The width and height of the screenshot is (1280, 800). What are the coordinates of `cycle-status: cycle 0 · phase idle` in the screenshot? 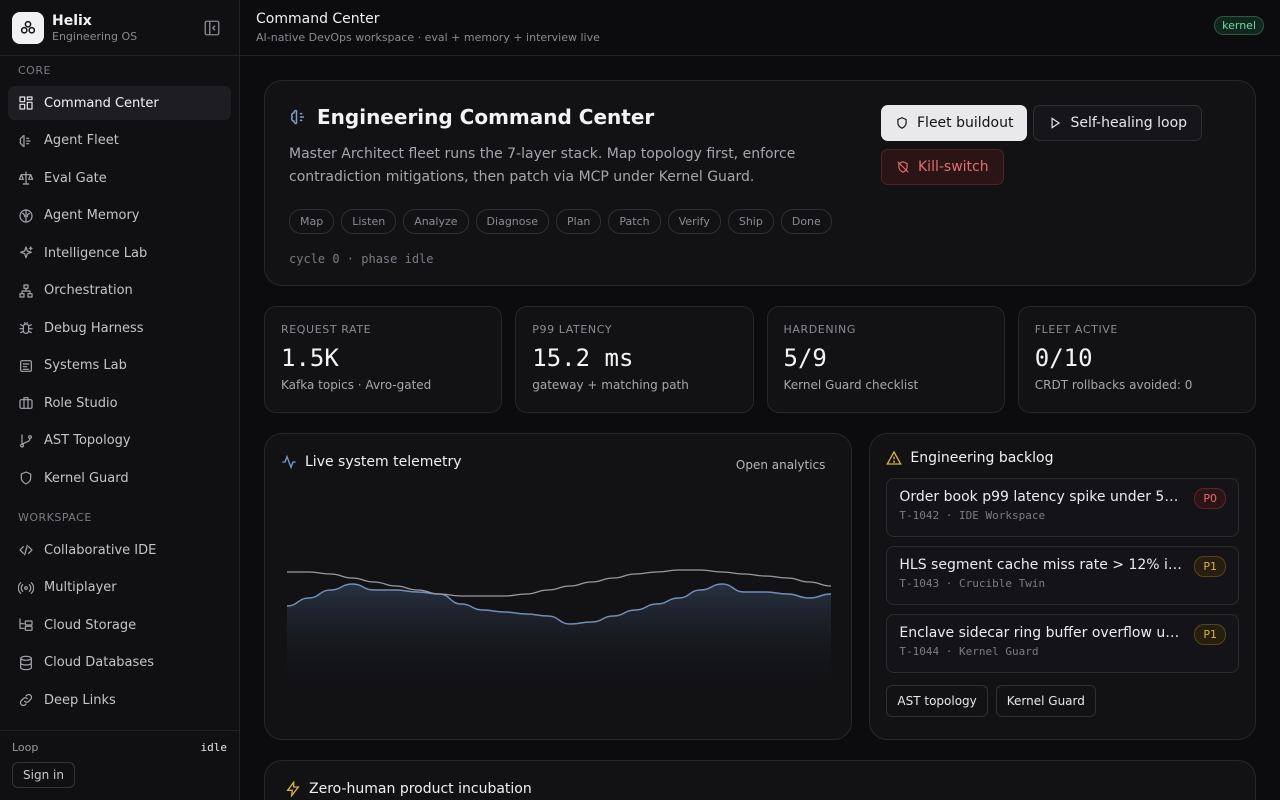 It's located at (361, 259).